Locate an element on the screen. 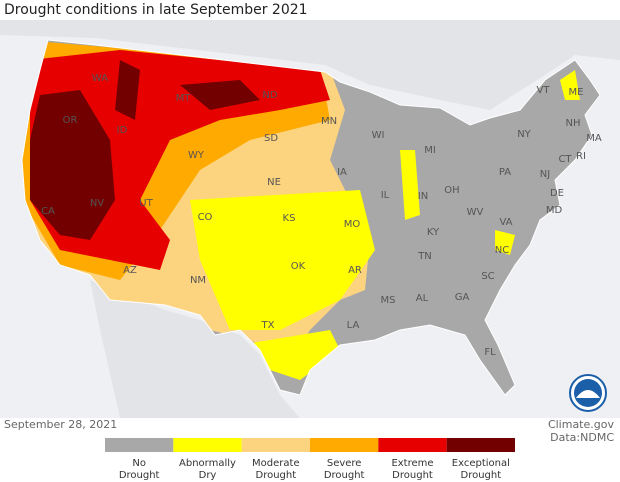 The image size is (620, 482). state-label: TX is located at coordinates (268, 325).